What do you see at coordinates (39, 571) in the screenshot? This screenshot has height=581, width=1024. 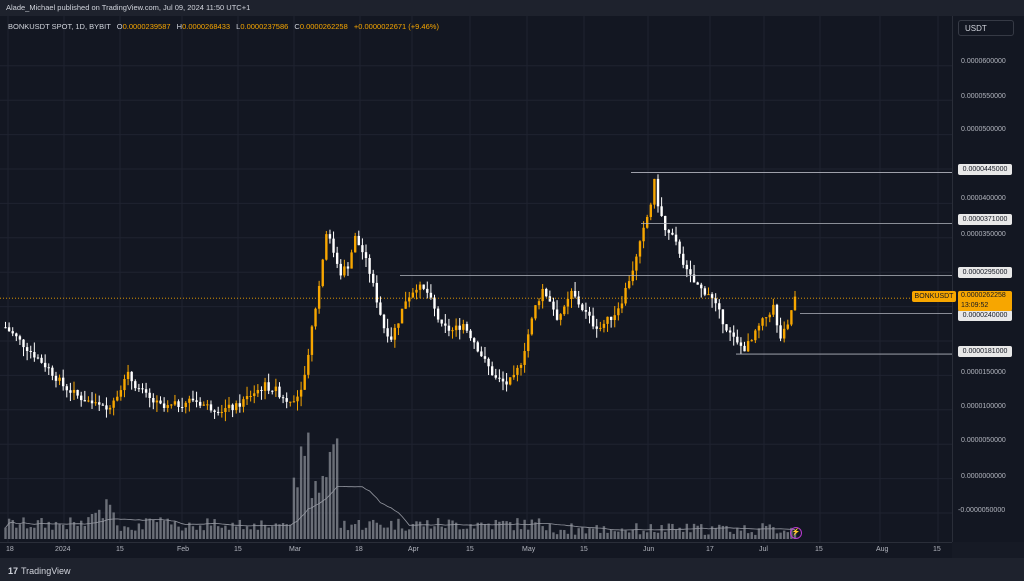 I see `tradingview-logo: 17 TradingView` at bounding box center [39, 571].